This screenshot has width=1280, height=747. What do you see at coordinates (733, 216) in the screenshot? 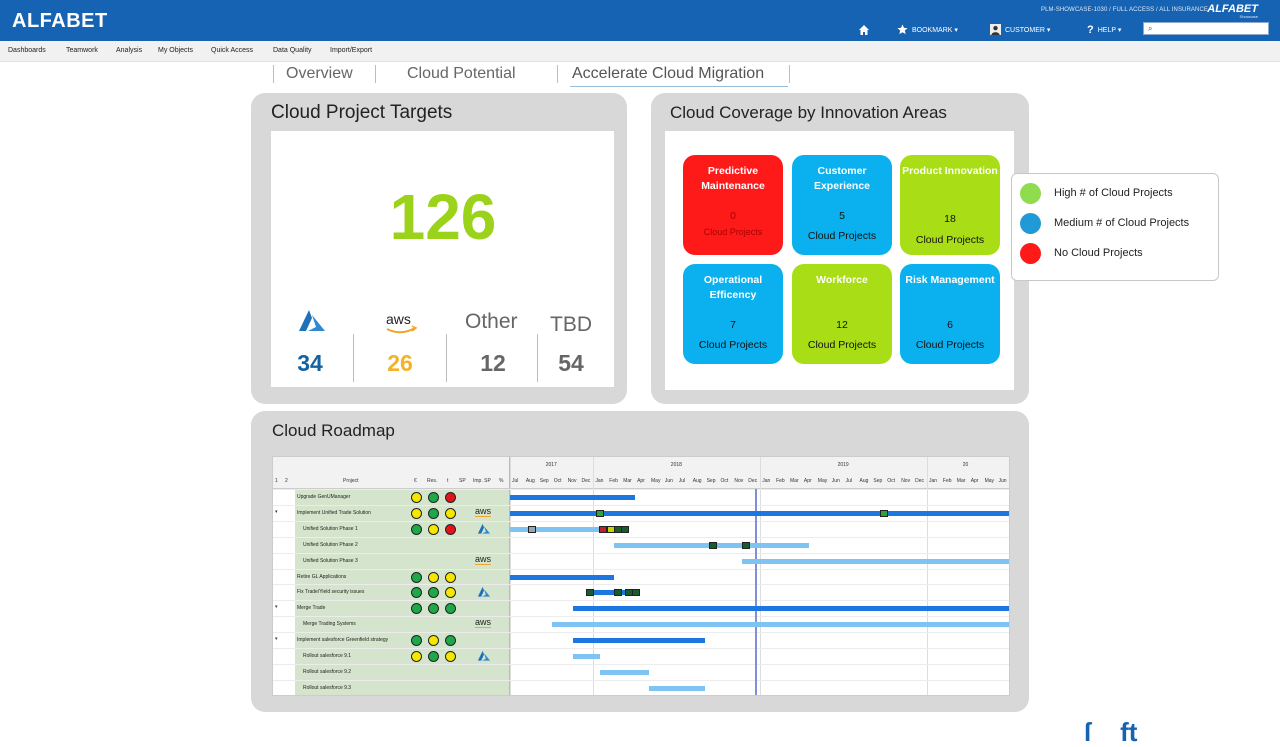
I see `tile-count: 0` at bounding box center [733, 216].